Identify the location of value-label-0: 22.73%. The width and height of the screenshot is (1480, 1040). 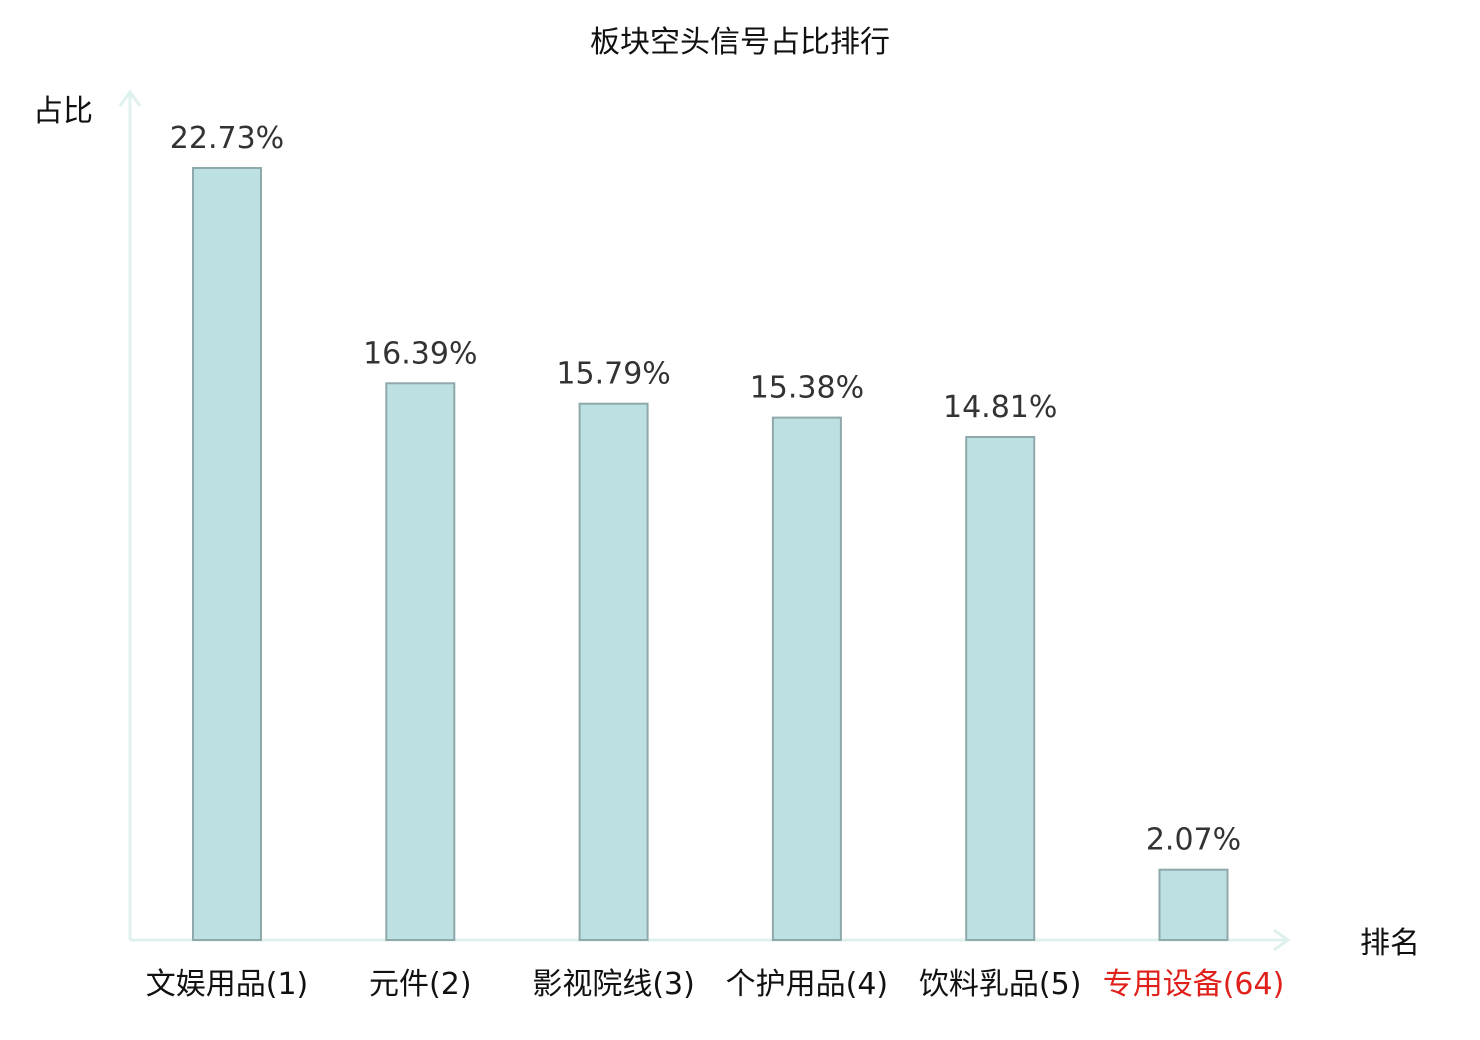
(227, 138).